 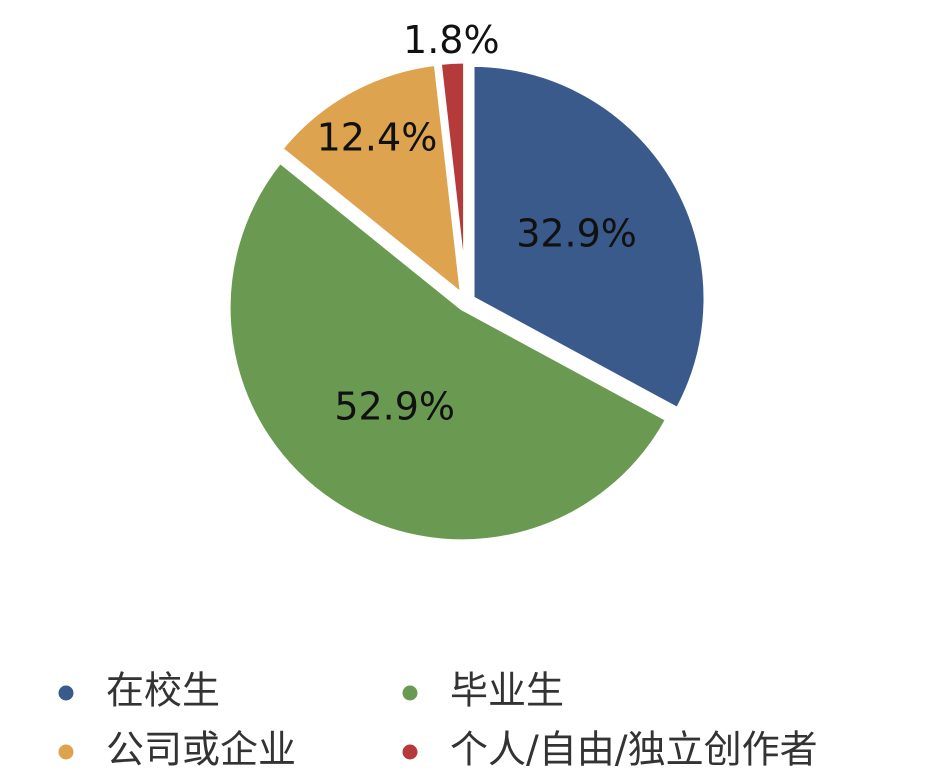 I want to click on legend-label: 在校生, so click(x=163, y=691).